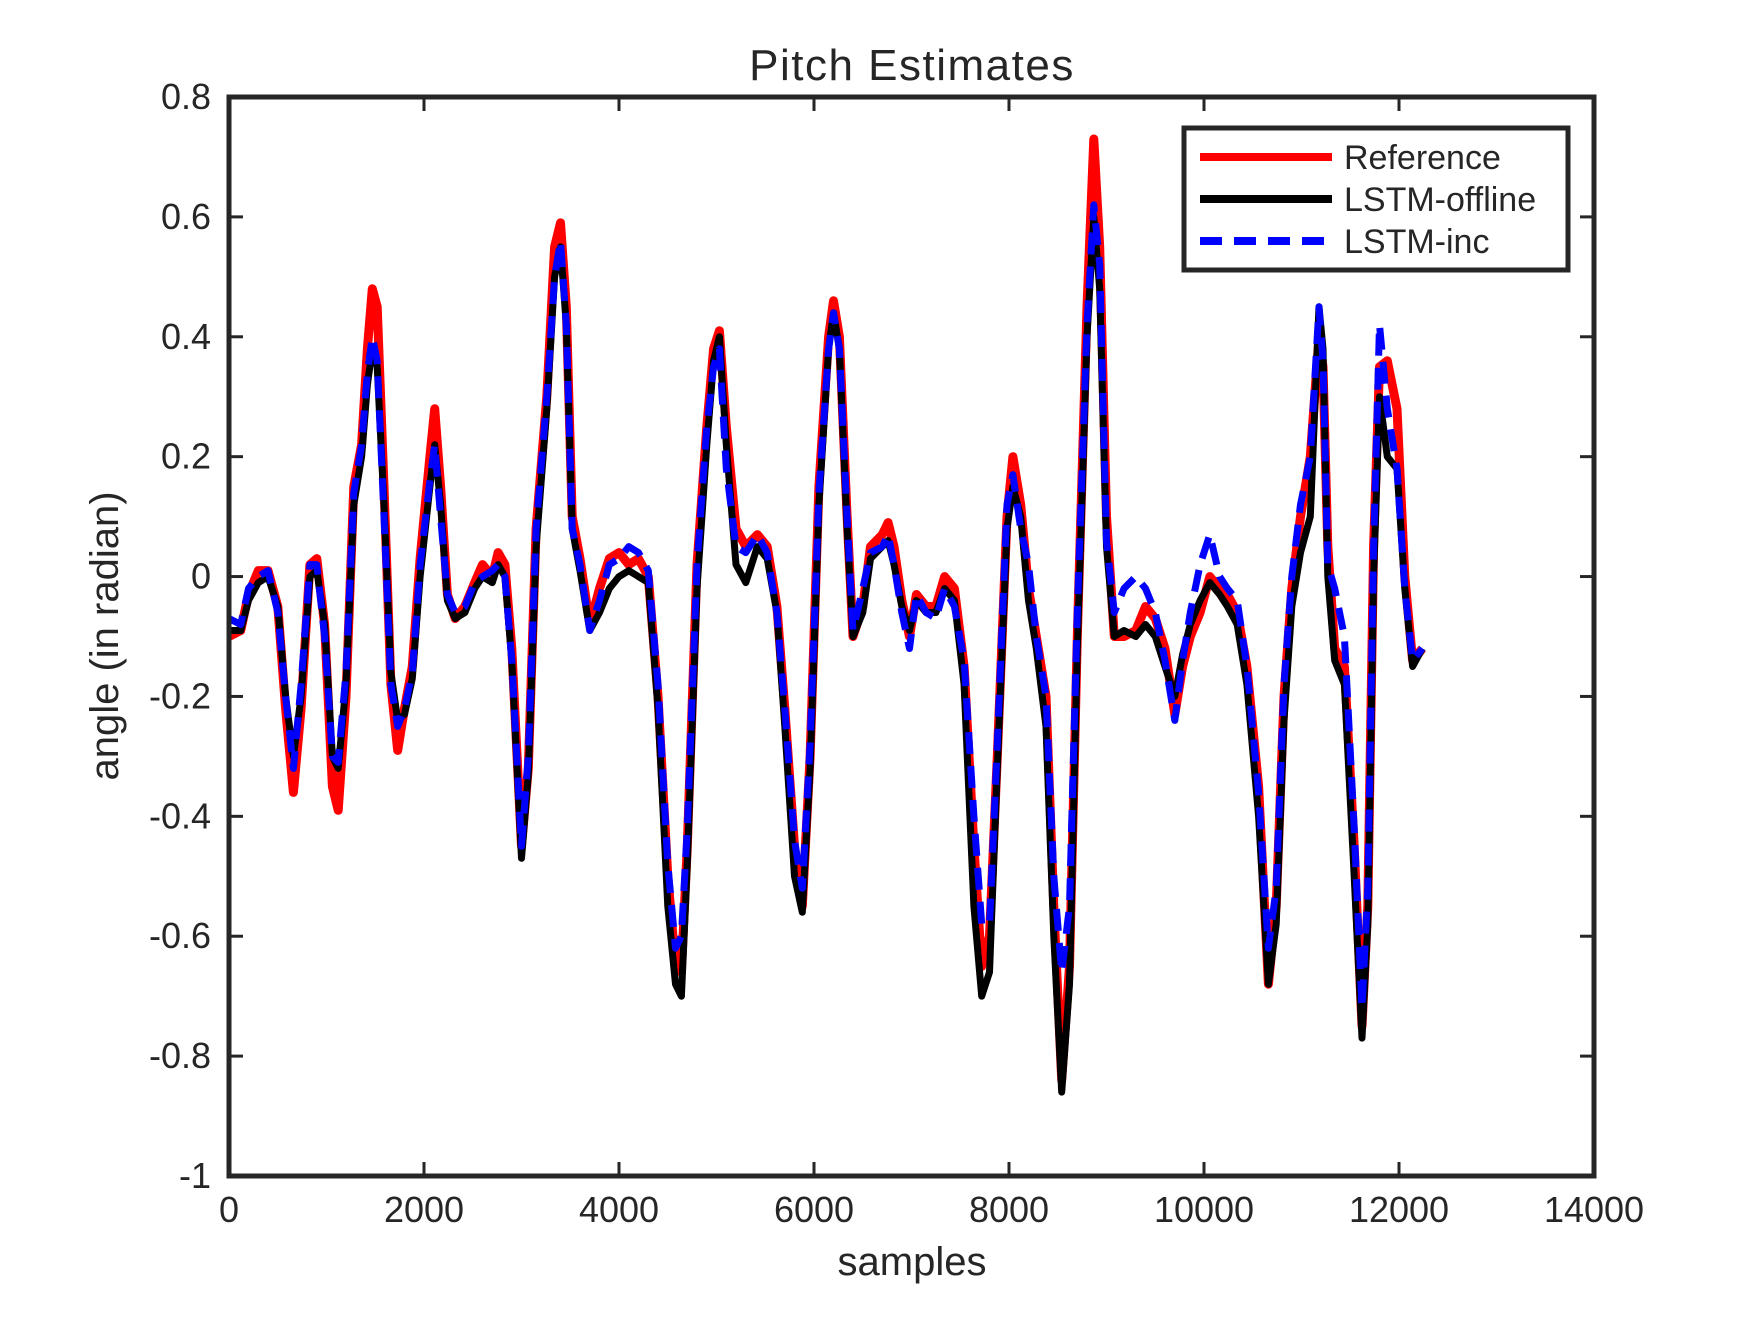 The image size is (1750, 1318). Describe the element at coordinates (1204, 1209) in the screenshot. I see `x-tick-label: 10000` at that location.